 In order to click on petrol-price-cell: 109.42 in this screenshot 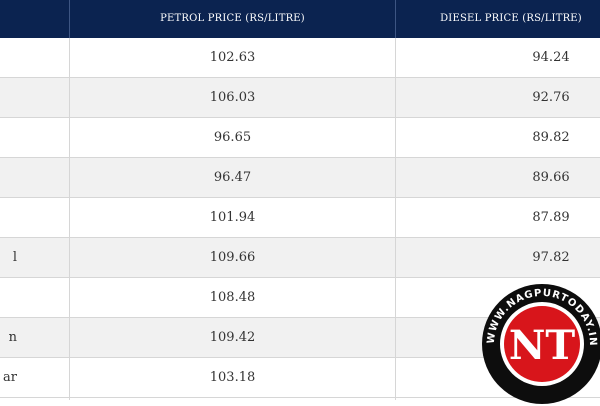, I will do `click(232, 337)`.